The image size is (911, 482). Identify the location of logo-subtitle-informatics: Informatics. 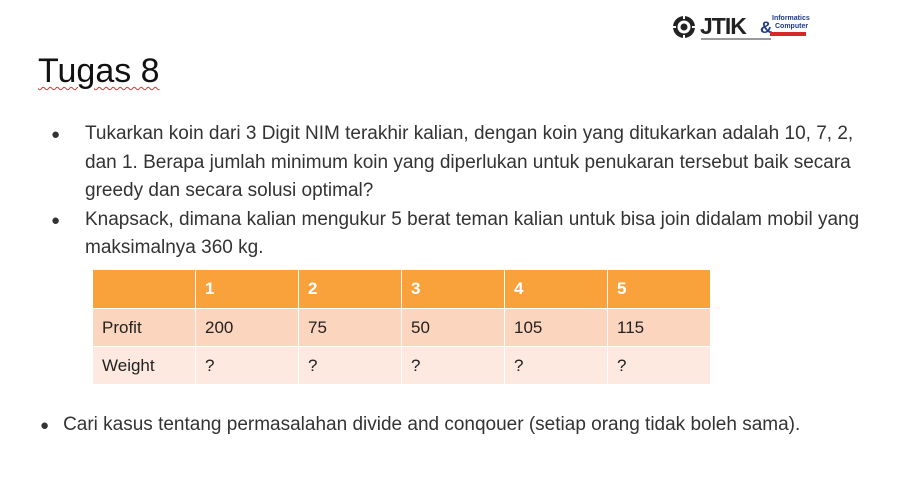
(791, 18).